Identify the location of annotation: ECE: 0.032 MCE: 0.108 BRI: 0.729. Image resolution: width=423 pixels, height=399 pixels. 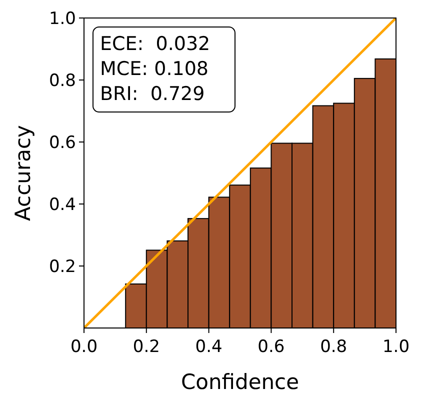
(155, 69).